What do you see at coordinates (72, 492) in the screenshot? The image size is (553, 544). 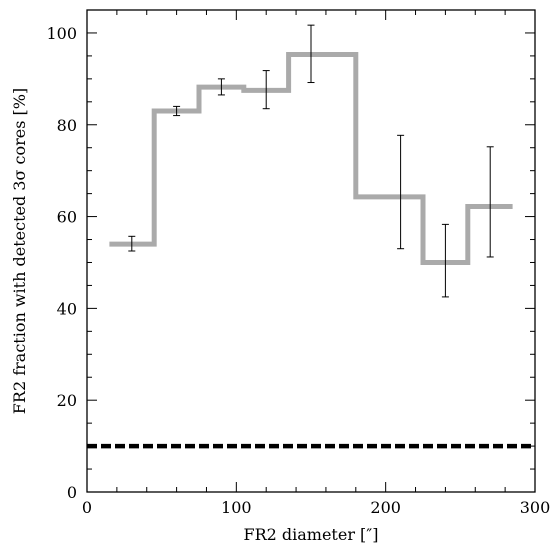 I see `y-tick-label: 0` at bounding box center [72, 492].